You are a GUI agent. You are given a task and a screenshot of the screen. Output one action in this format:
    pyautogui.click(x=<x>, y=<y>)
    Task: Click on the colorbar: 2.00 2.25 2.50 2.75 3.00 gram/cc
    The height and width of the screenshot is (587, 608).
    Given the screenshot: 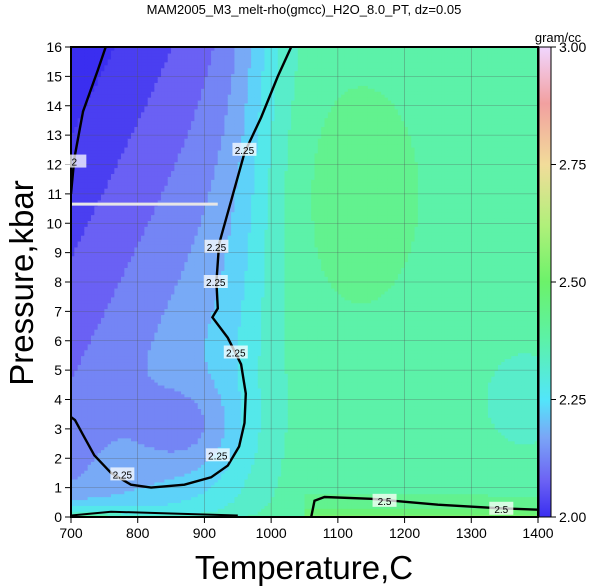 What is the action you would take?
    pyautogui.click(x=561, y=277)
    